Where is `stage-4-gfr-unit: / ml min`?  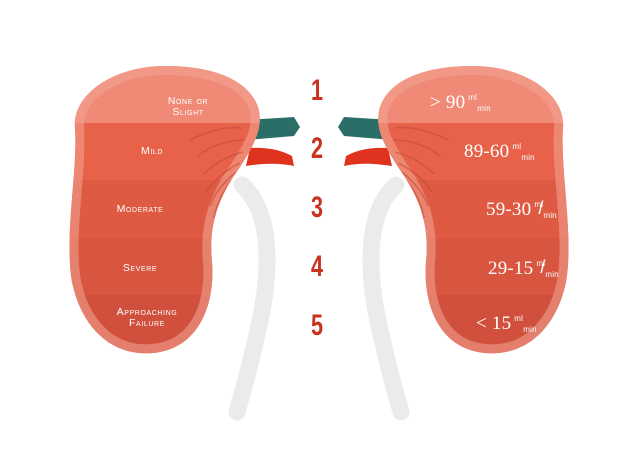 stage-4-gfr-unit: / ml min is located at coordinates (547, 267).